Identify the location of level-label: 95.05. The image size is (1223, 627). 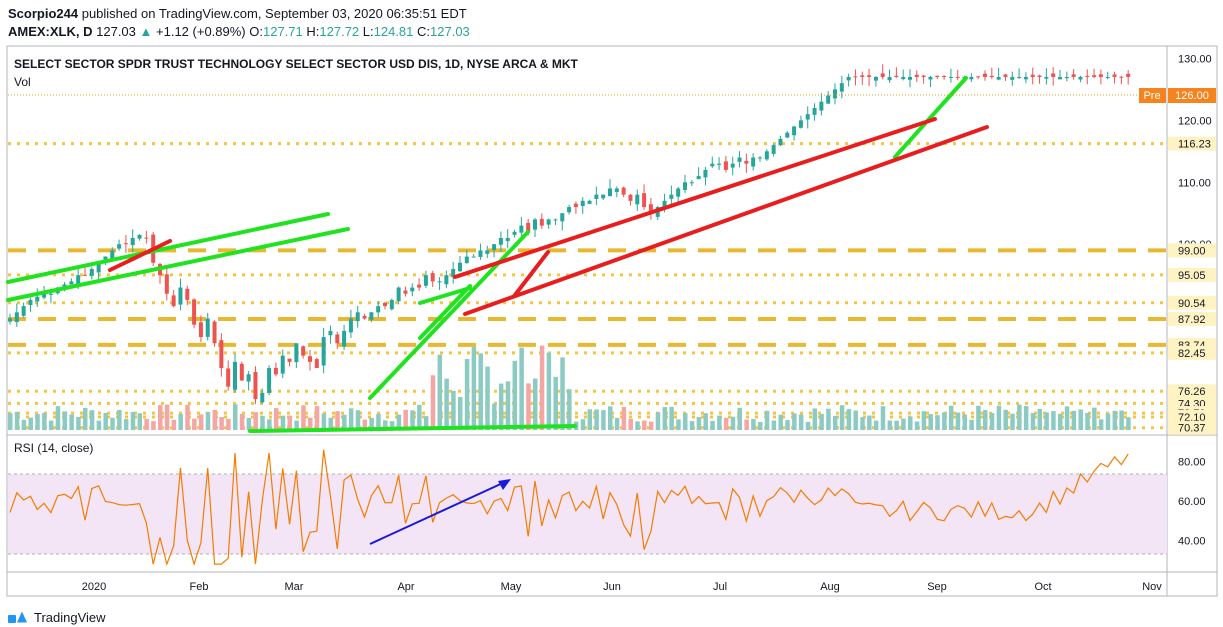
(1192, 276).